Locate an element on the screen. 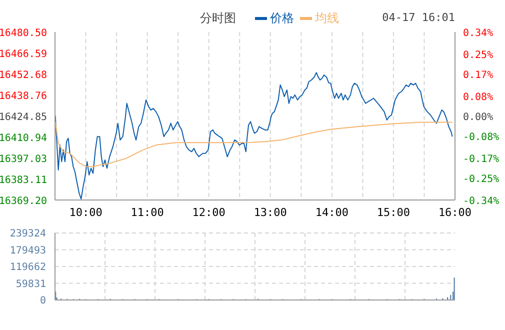  y2-tick-label: 0.17% is located at coordinates (478, 75).